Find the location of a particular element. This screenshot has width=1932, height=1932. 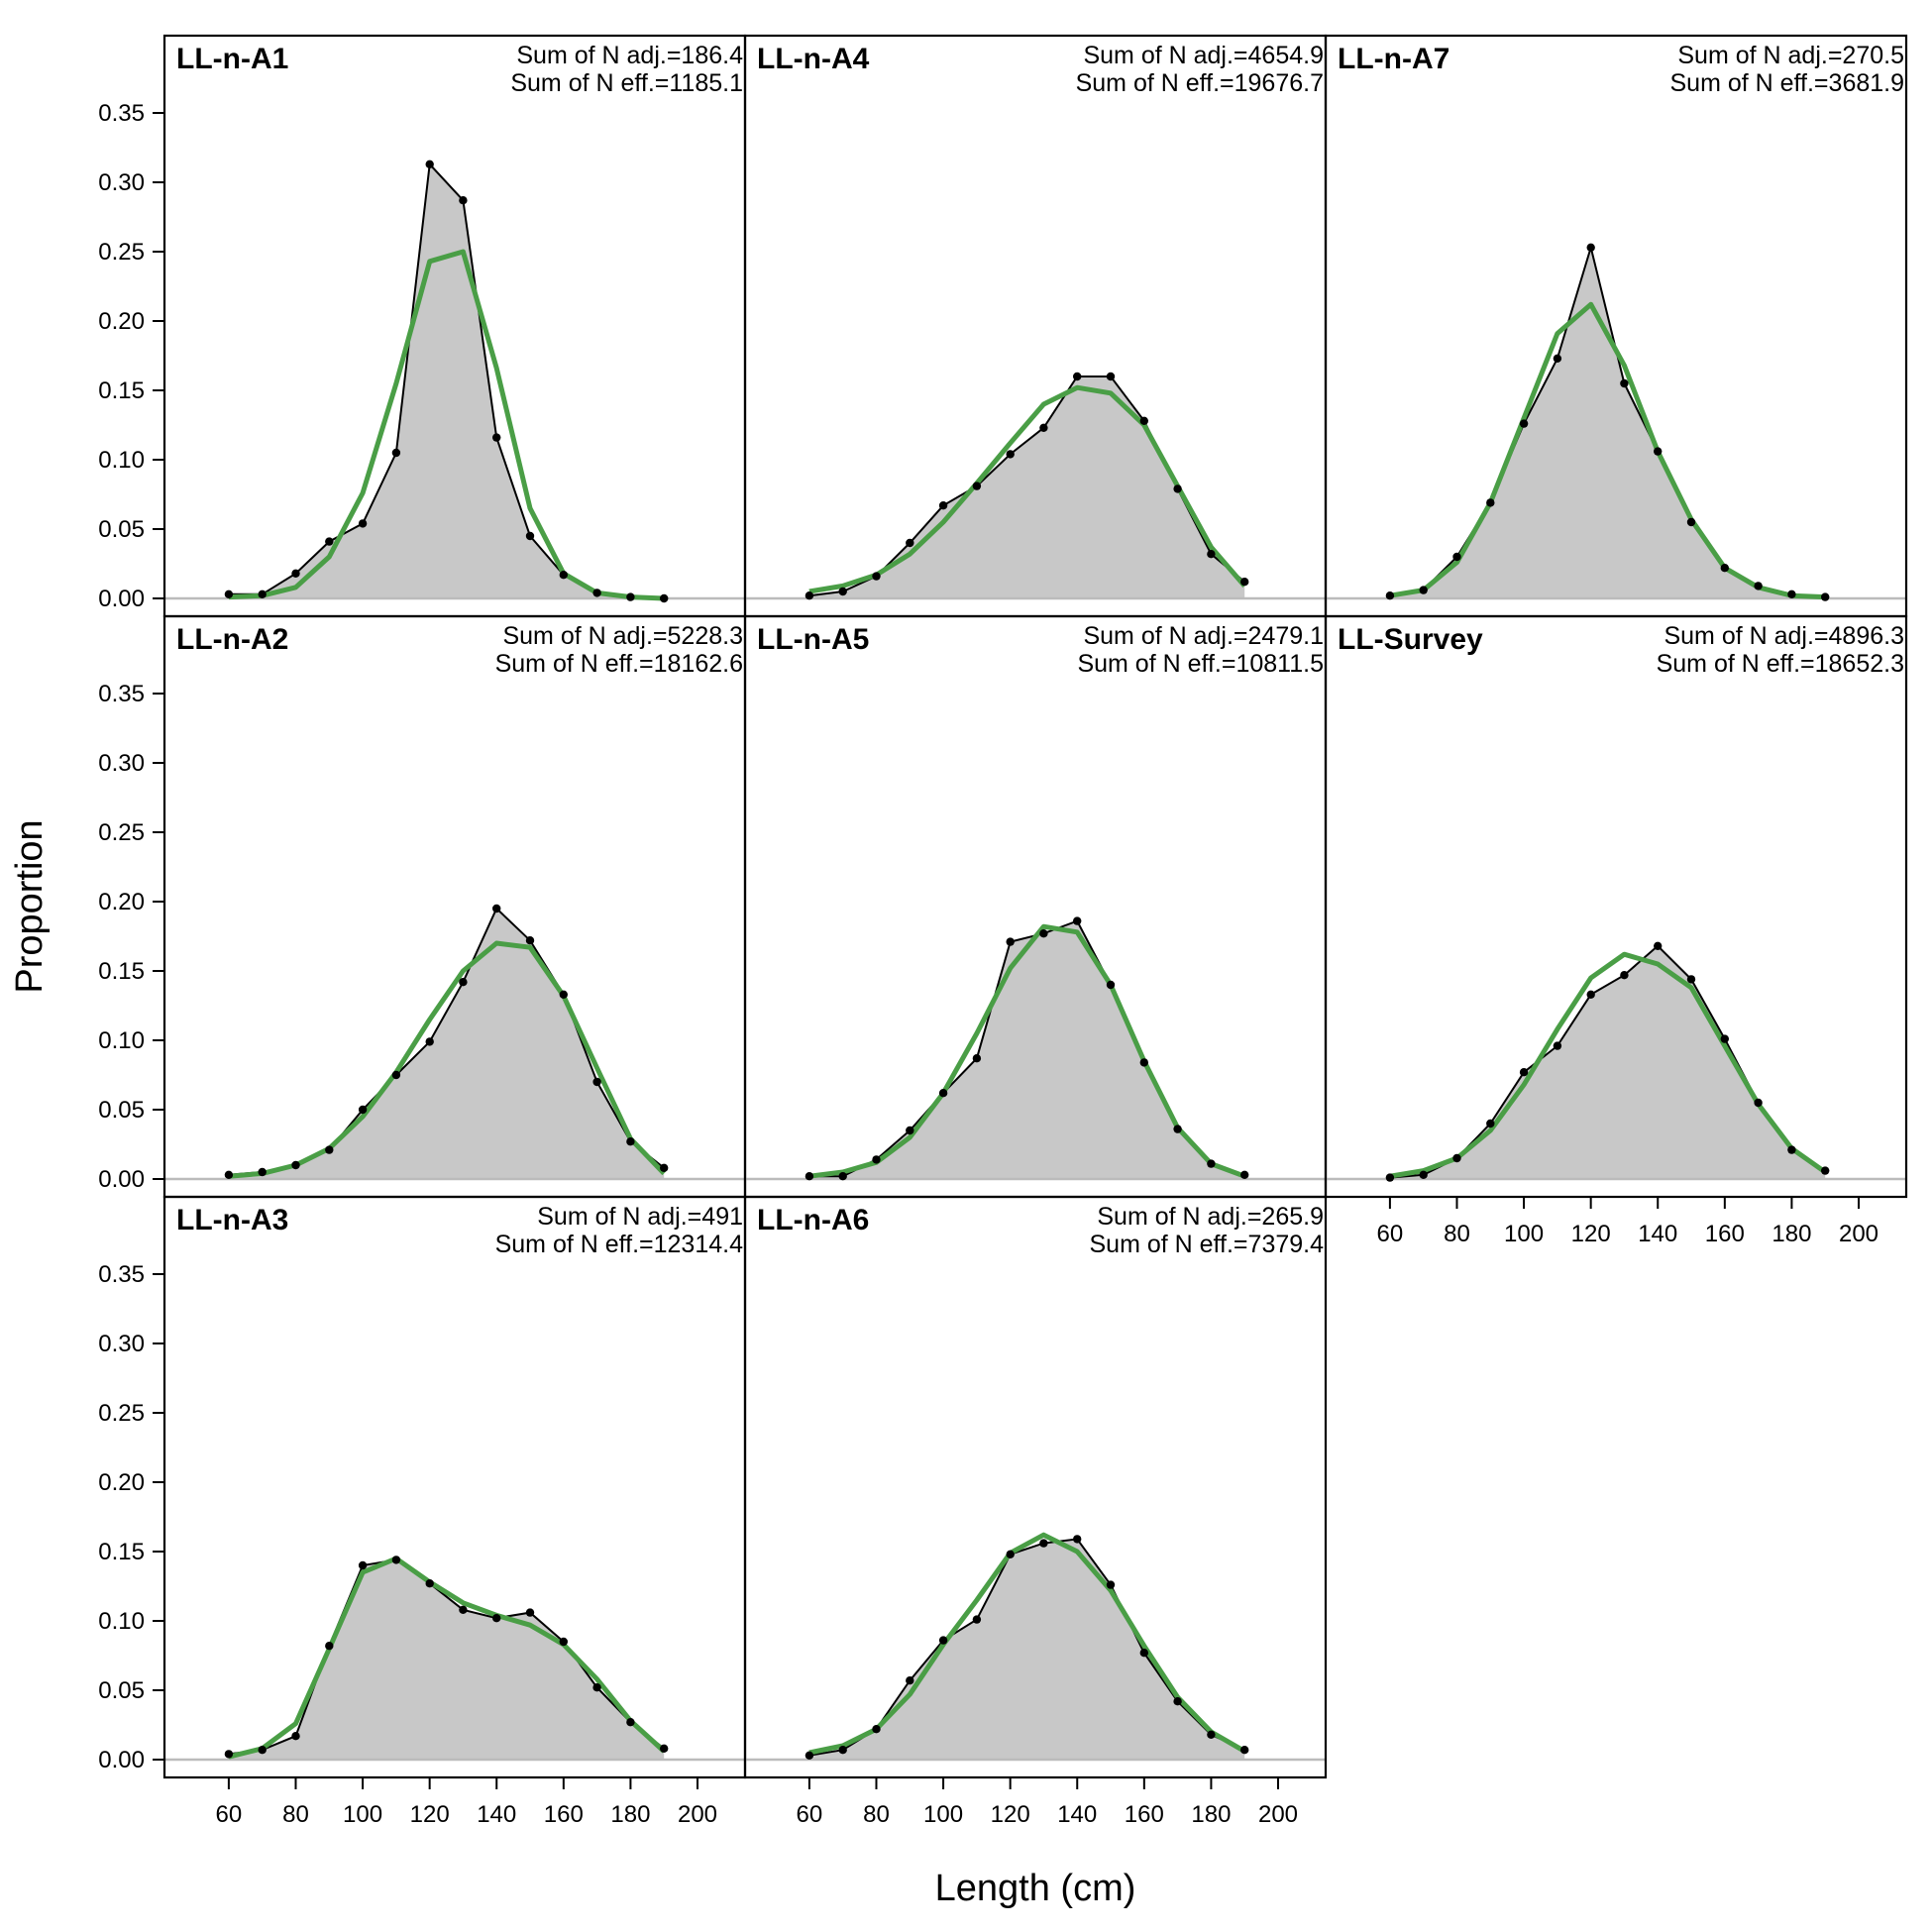

x-axis-title: Length (cm) is located at coordinates (1035, 1888).